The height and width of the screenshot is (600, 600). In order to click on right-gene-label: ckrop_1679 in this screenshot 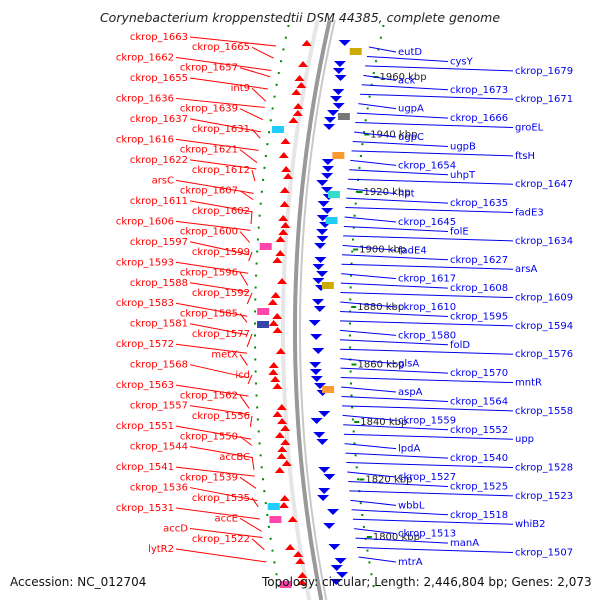, I will do `click(544, 71)`.